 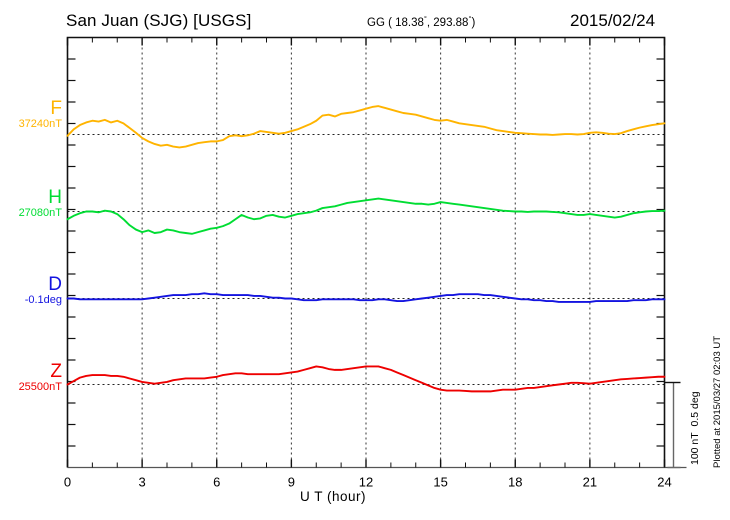 I want to click on trace-baseline-Z: 25500nT, so click(x=40, y=387).